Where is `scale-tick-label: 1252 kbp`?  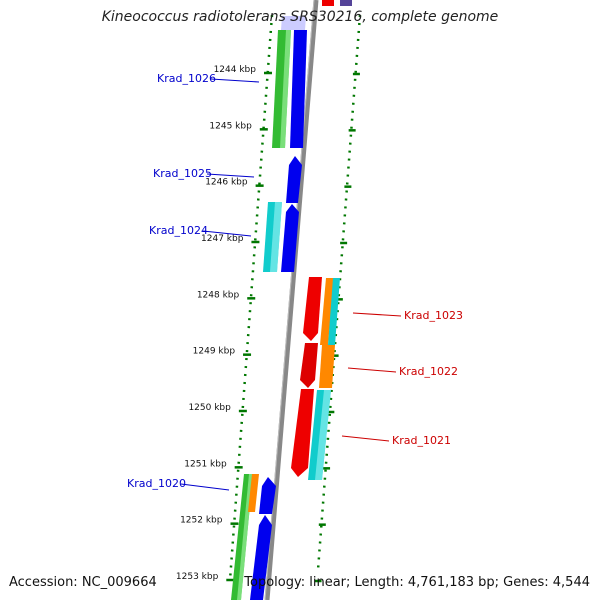
scale-tick-label: 1252 kbp is located at coordinates (201, 521).